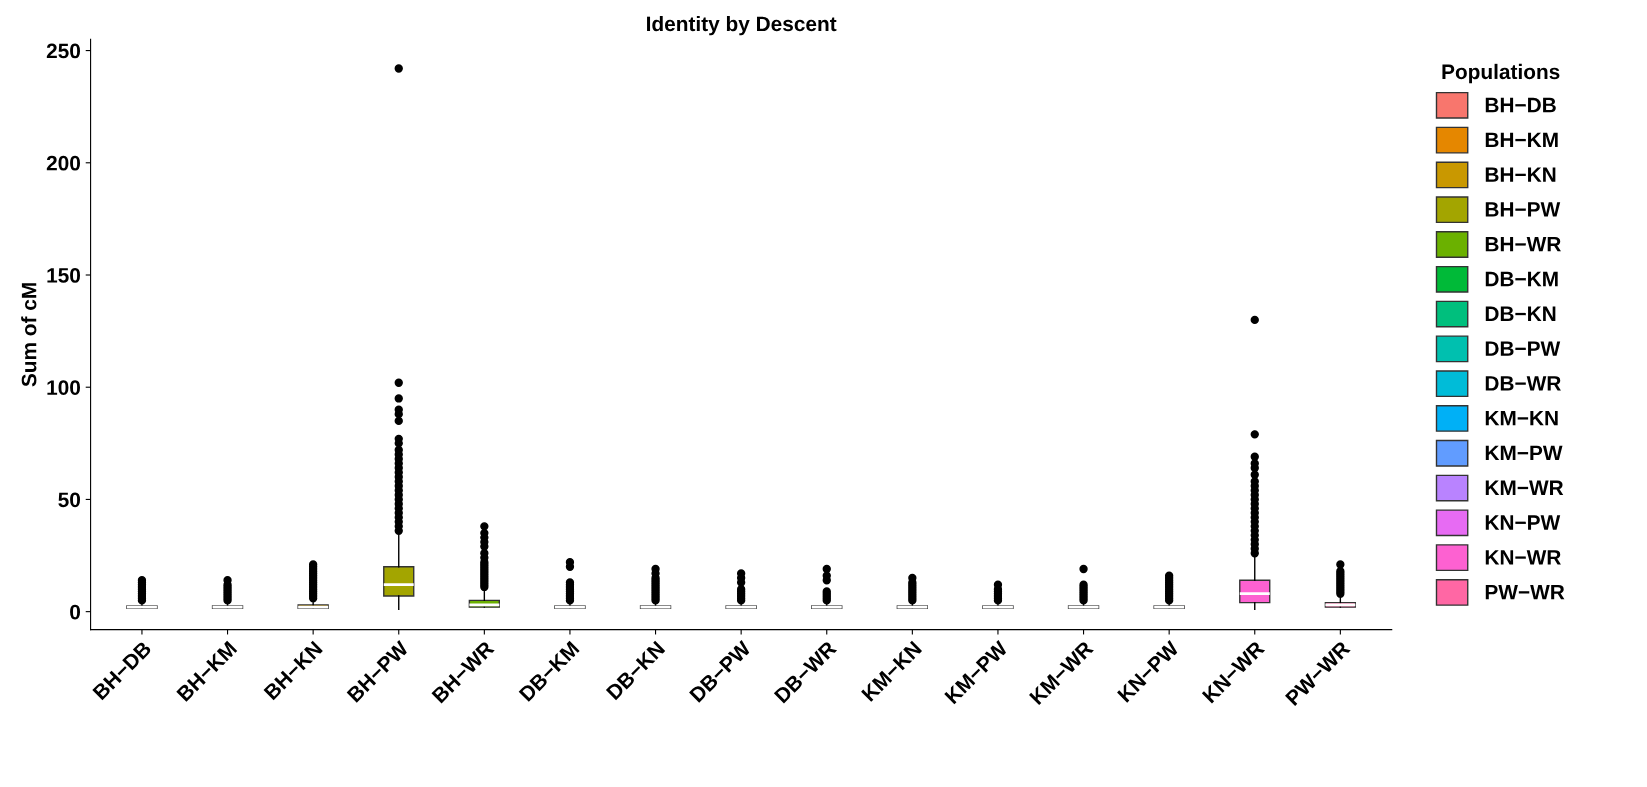 The height and width of the screenshot is (787, 1647). I want to click on legend-label: BH−KM, so click(1521, 139).